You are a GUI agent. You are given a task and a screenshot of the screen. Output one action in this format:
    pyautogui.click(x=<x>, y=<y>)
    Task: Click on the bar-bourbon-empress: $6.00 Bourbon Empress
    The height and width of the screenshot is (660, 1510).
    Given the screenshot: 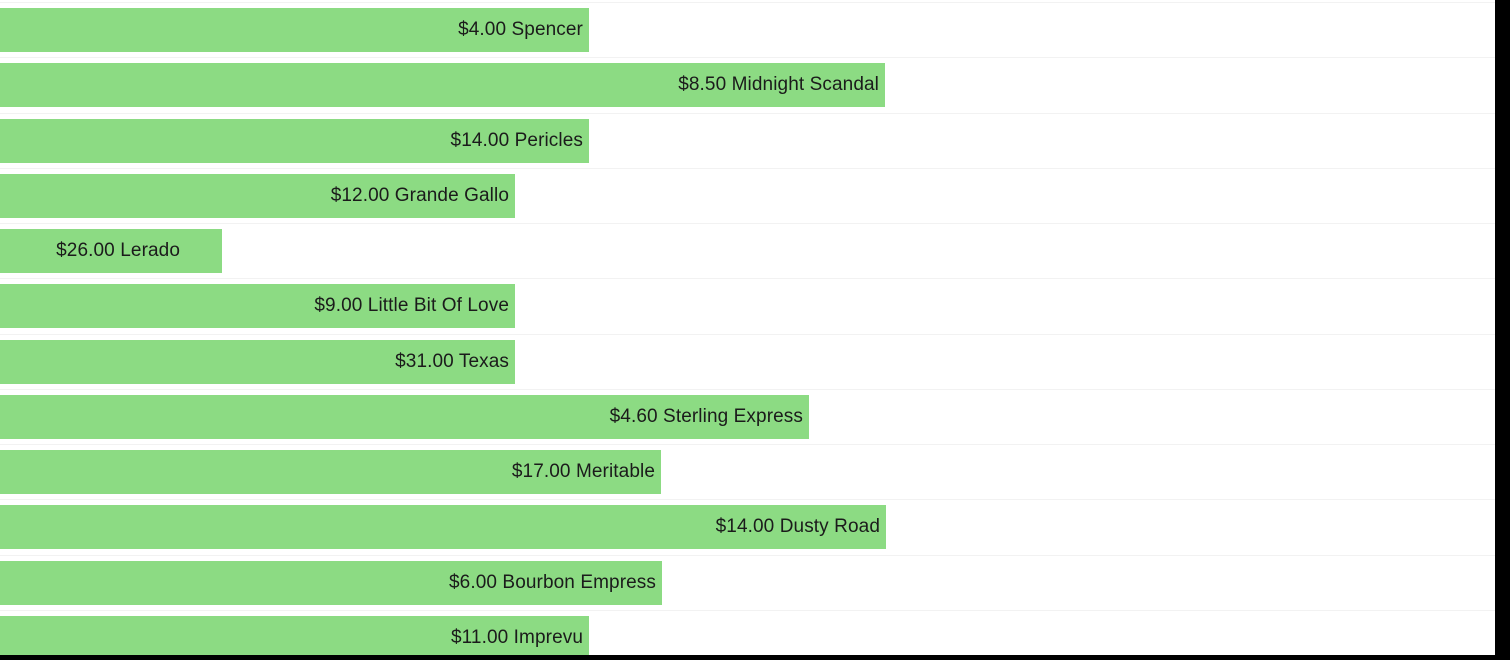 What is the action you would take?
    pyautogui.click(x=331, y=582)
    